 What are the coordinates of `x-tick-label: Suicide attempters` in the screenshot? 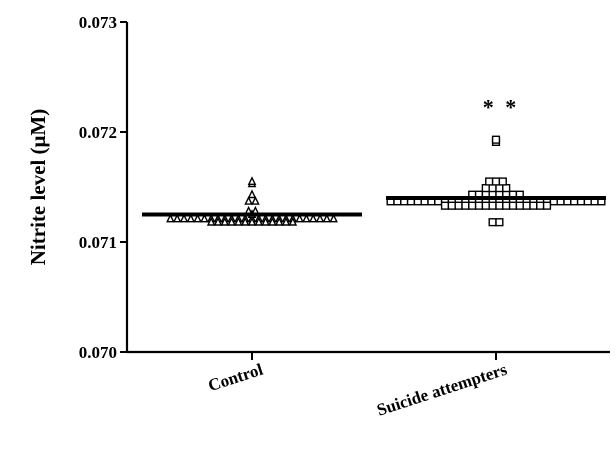 It's located at (441, 390).